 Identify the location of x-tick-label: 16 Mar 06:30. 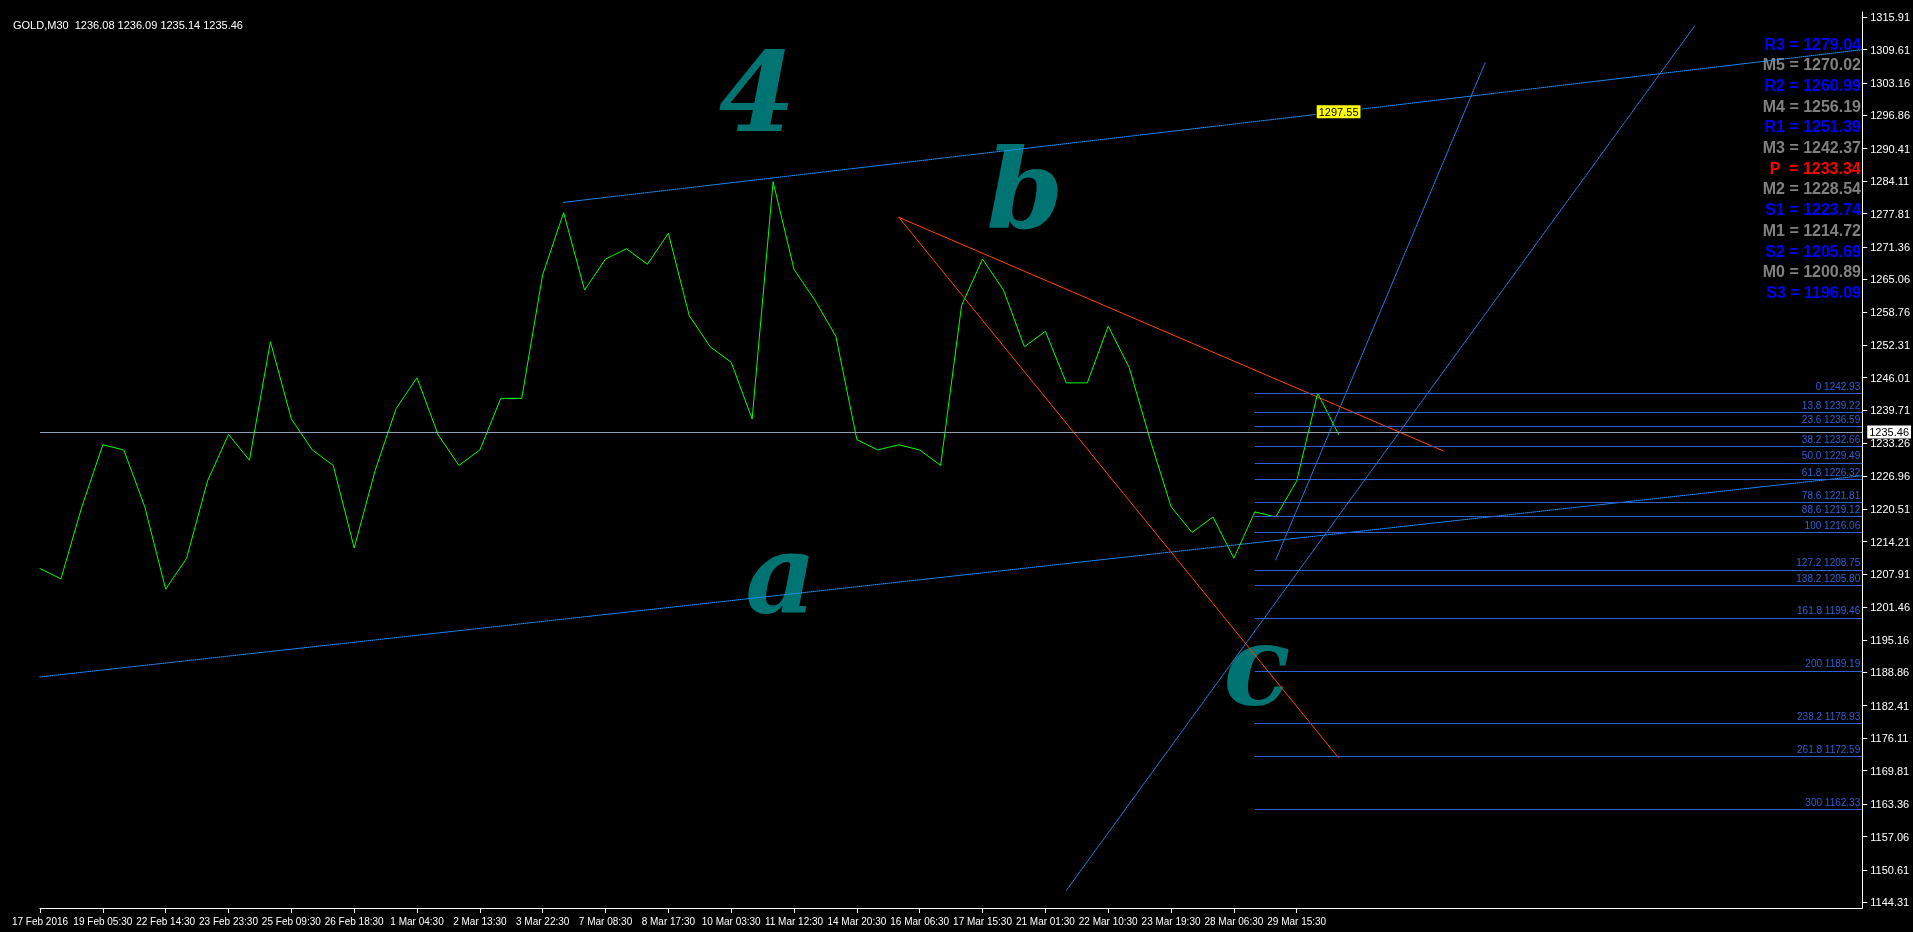
(920, 921).